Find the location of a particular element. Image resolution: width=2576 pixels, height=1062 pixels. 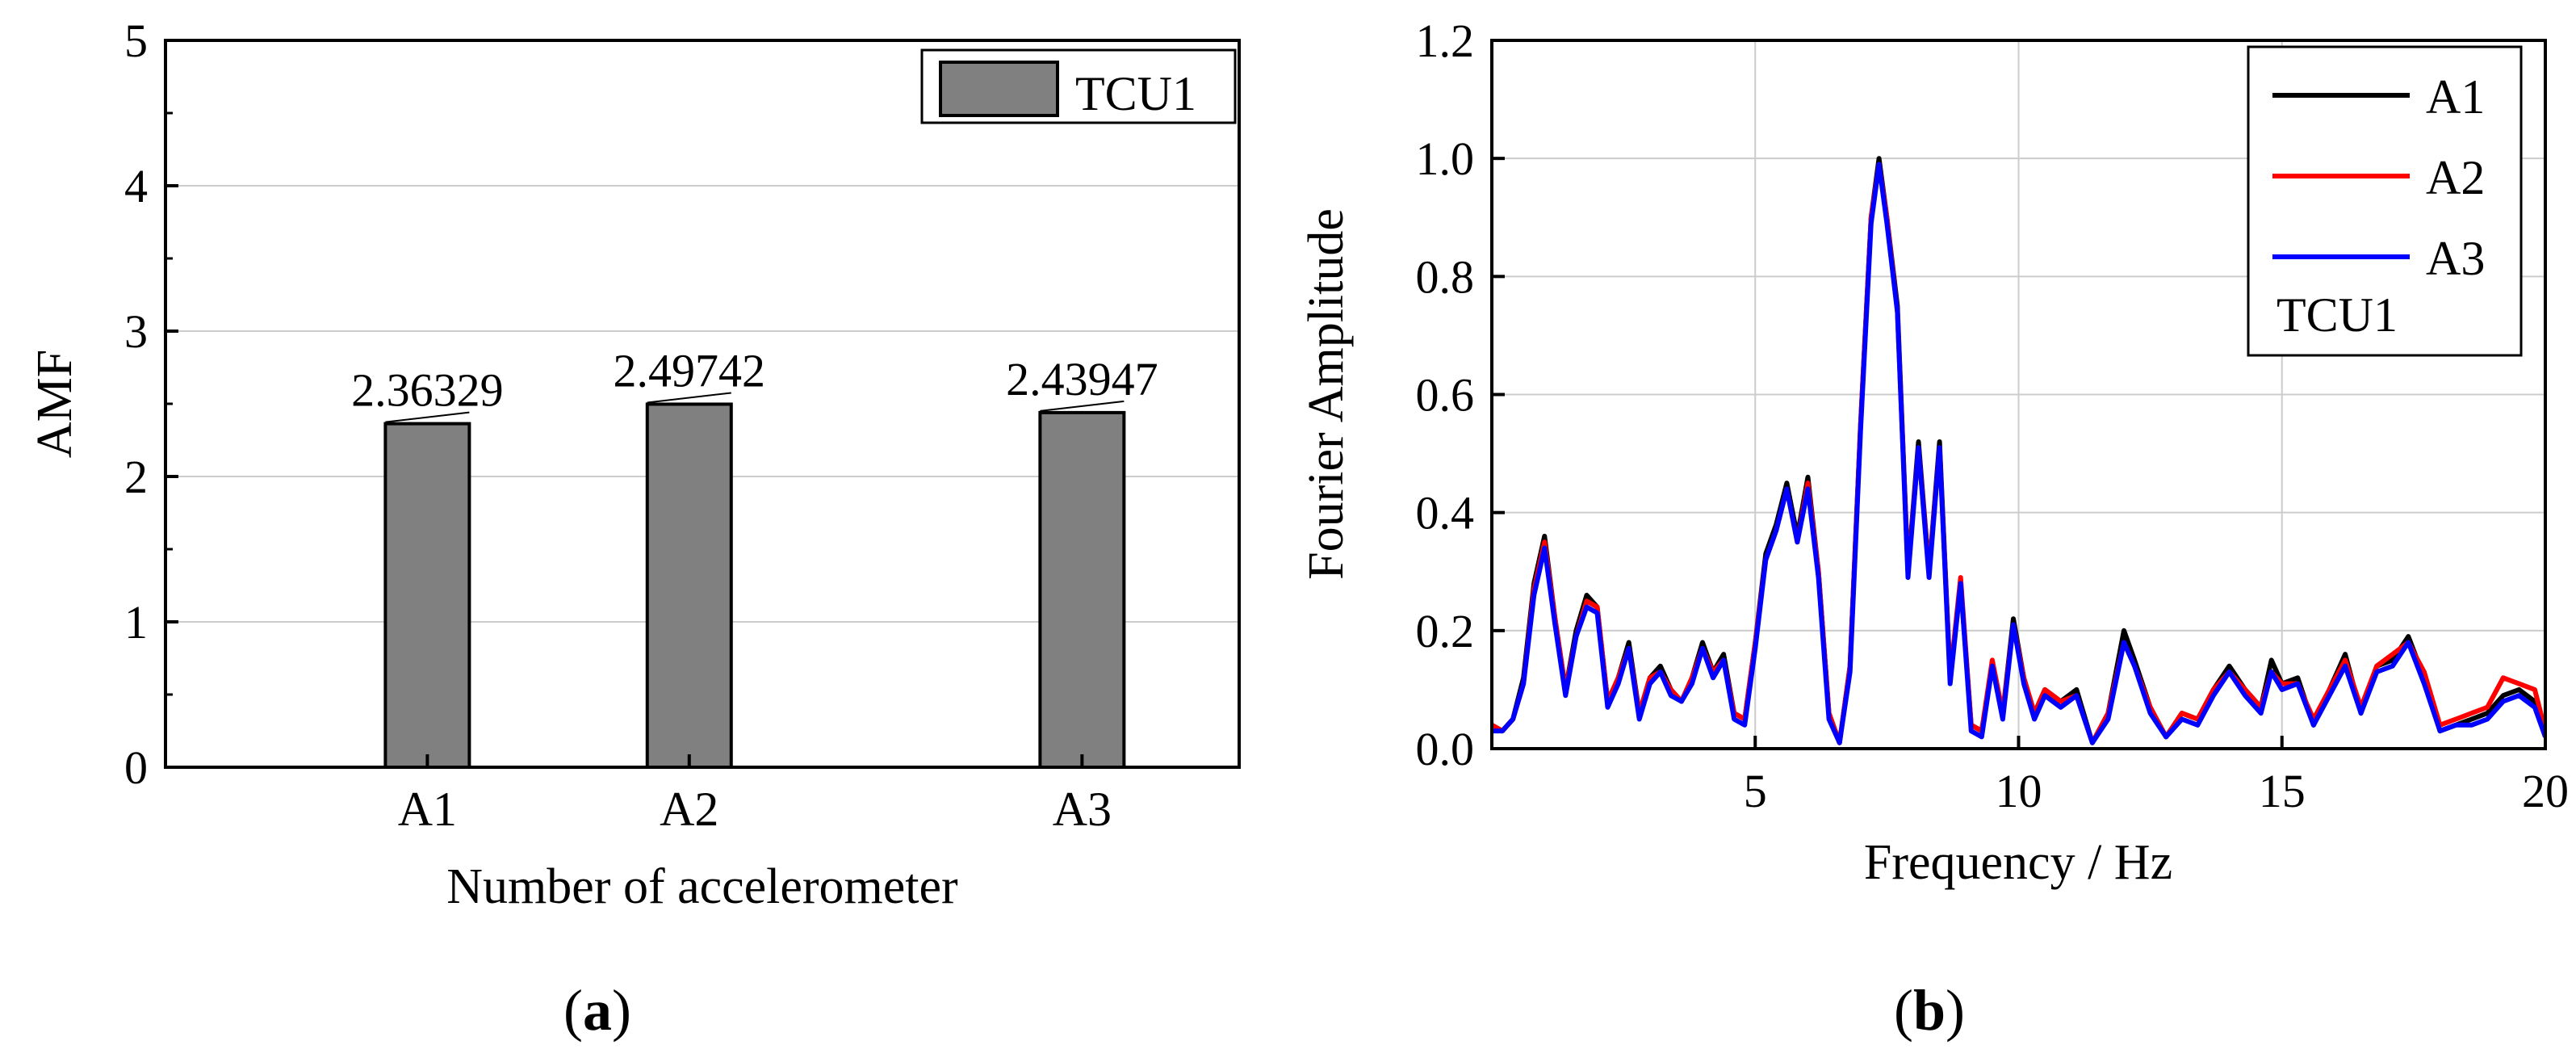

b-legend-box is located at coordinates (2385, 201).